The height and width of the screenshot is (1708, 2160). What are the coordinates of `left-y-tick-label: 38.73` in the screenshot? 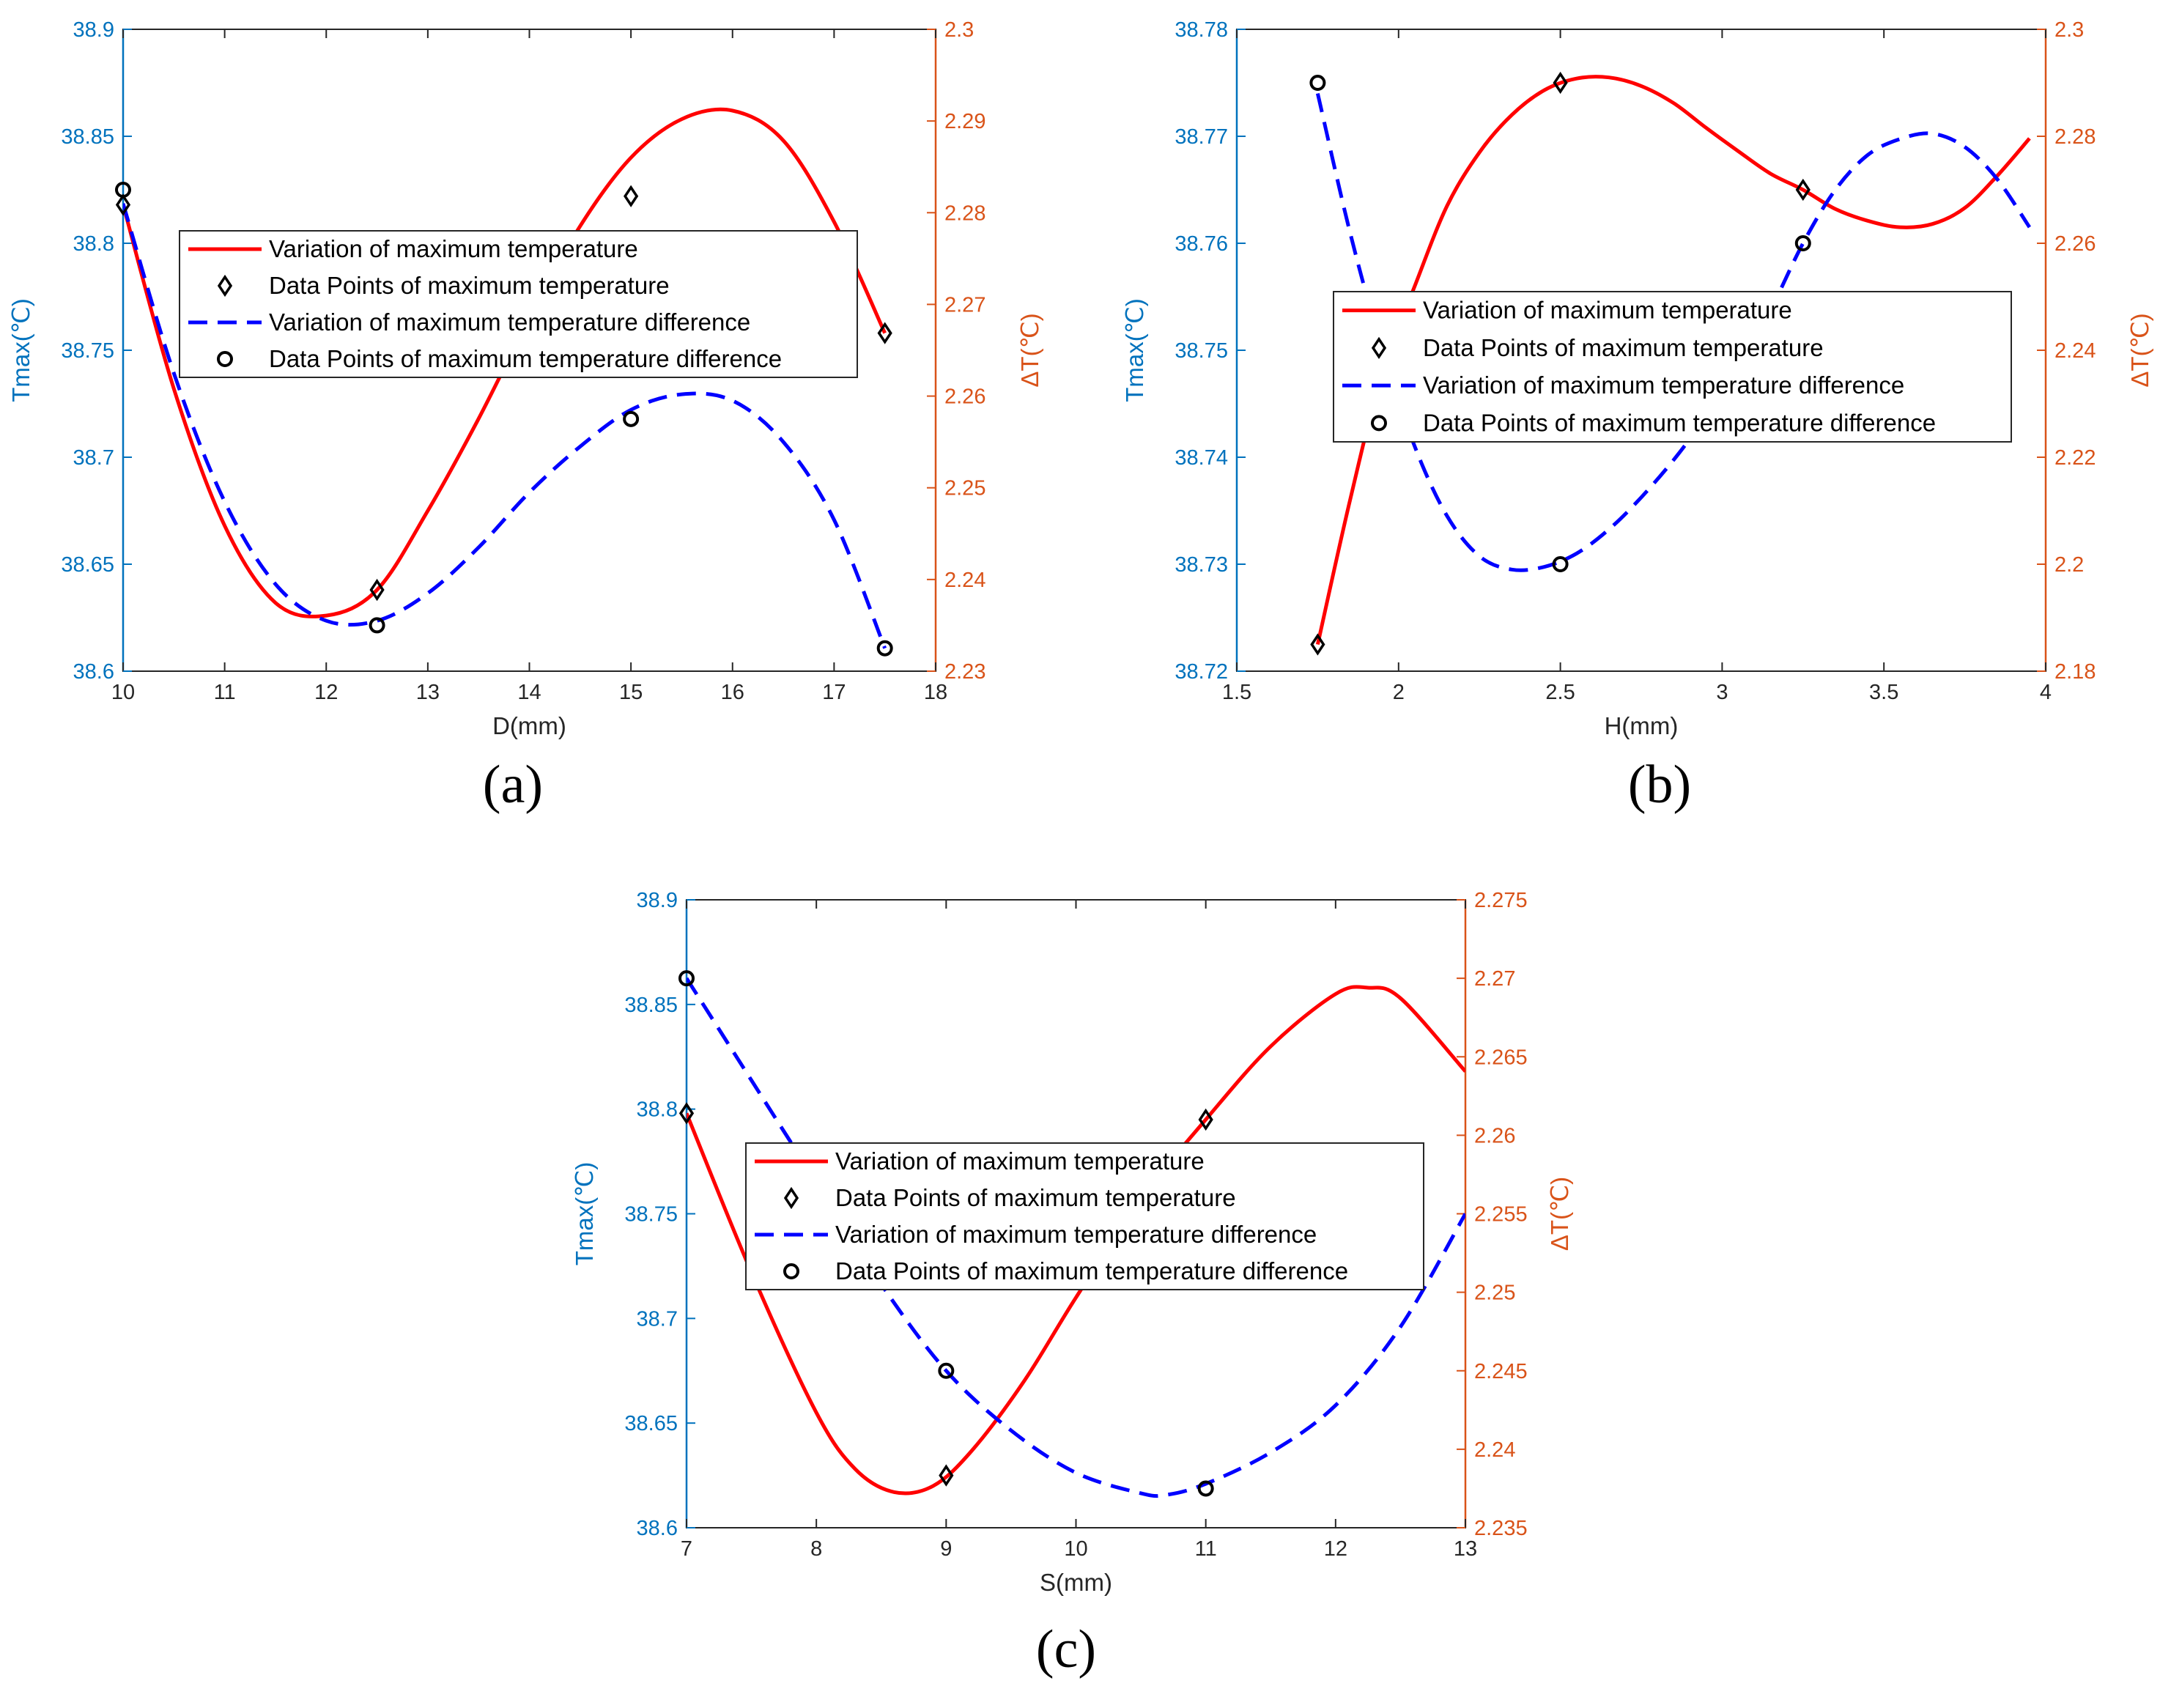 It's located at (1201, 565).